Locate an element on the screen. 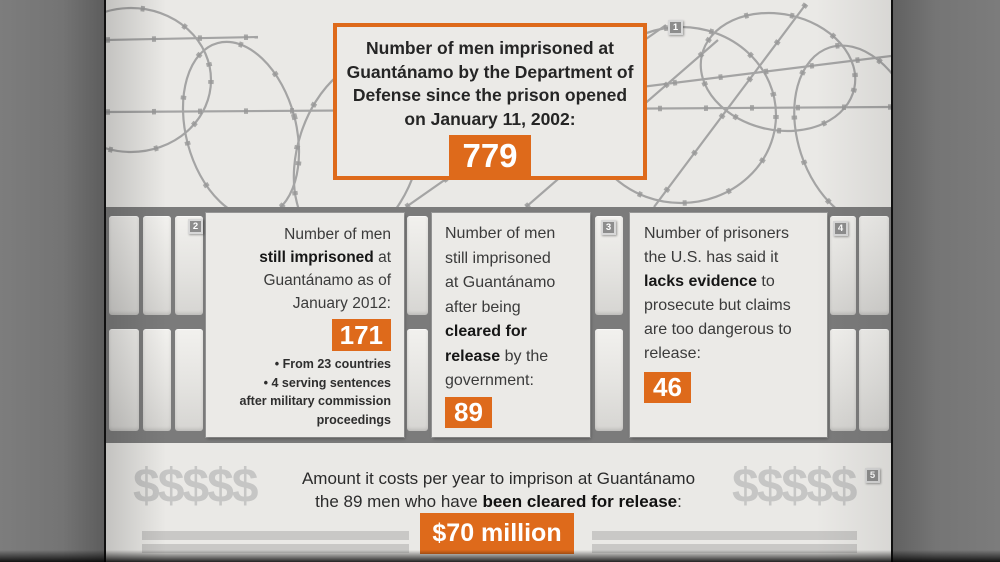  text-segment: prosecute but claims is located at coordinates (717, 305).